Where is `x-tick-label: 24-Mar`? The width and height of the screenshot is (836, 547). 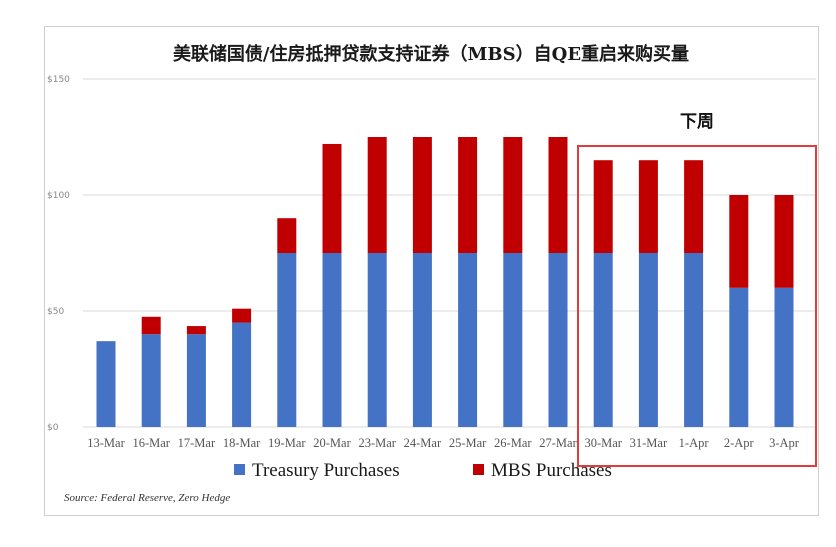 x-tick-label: 24-Mar is located at coordinates (423, 443).